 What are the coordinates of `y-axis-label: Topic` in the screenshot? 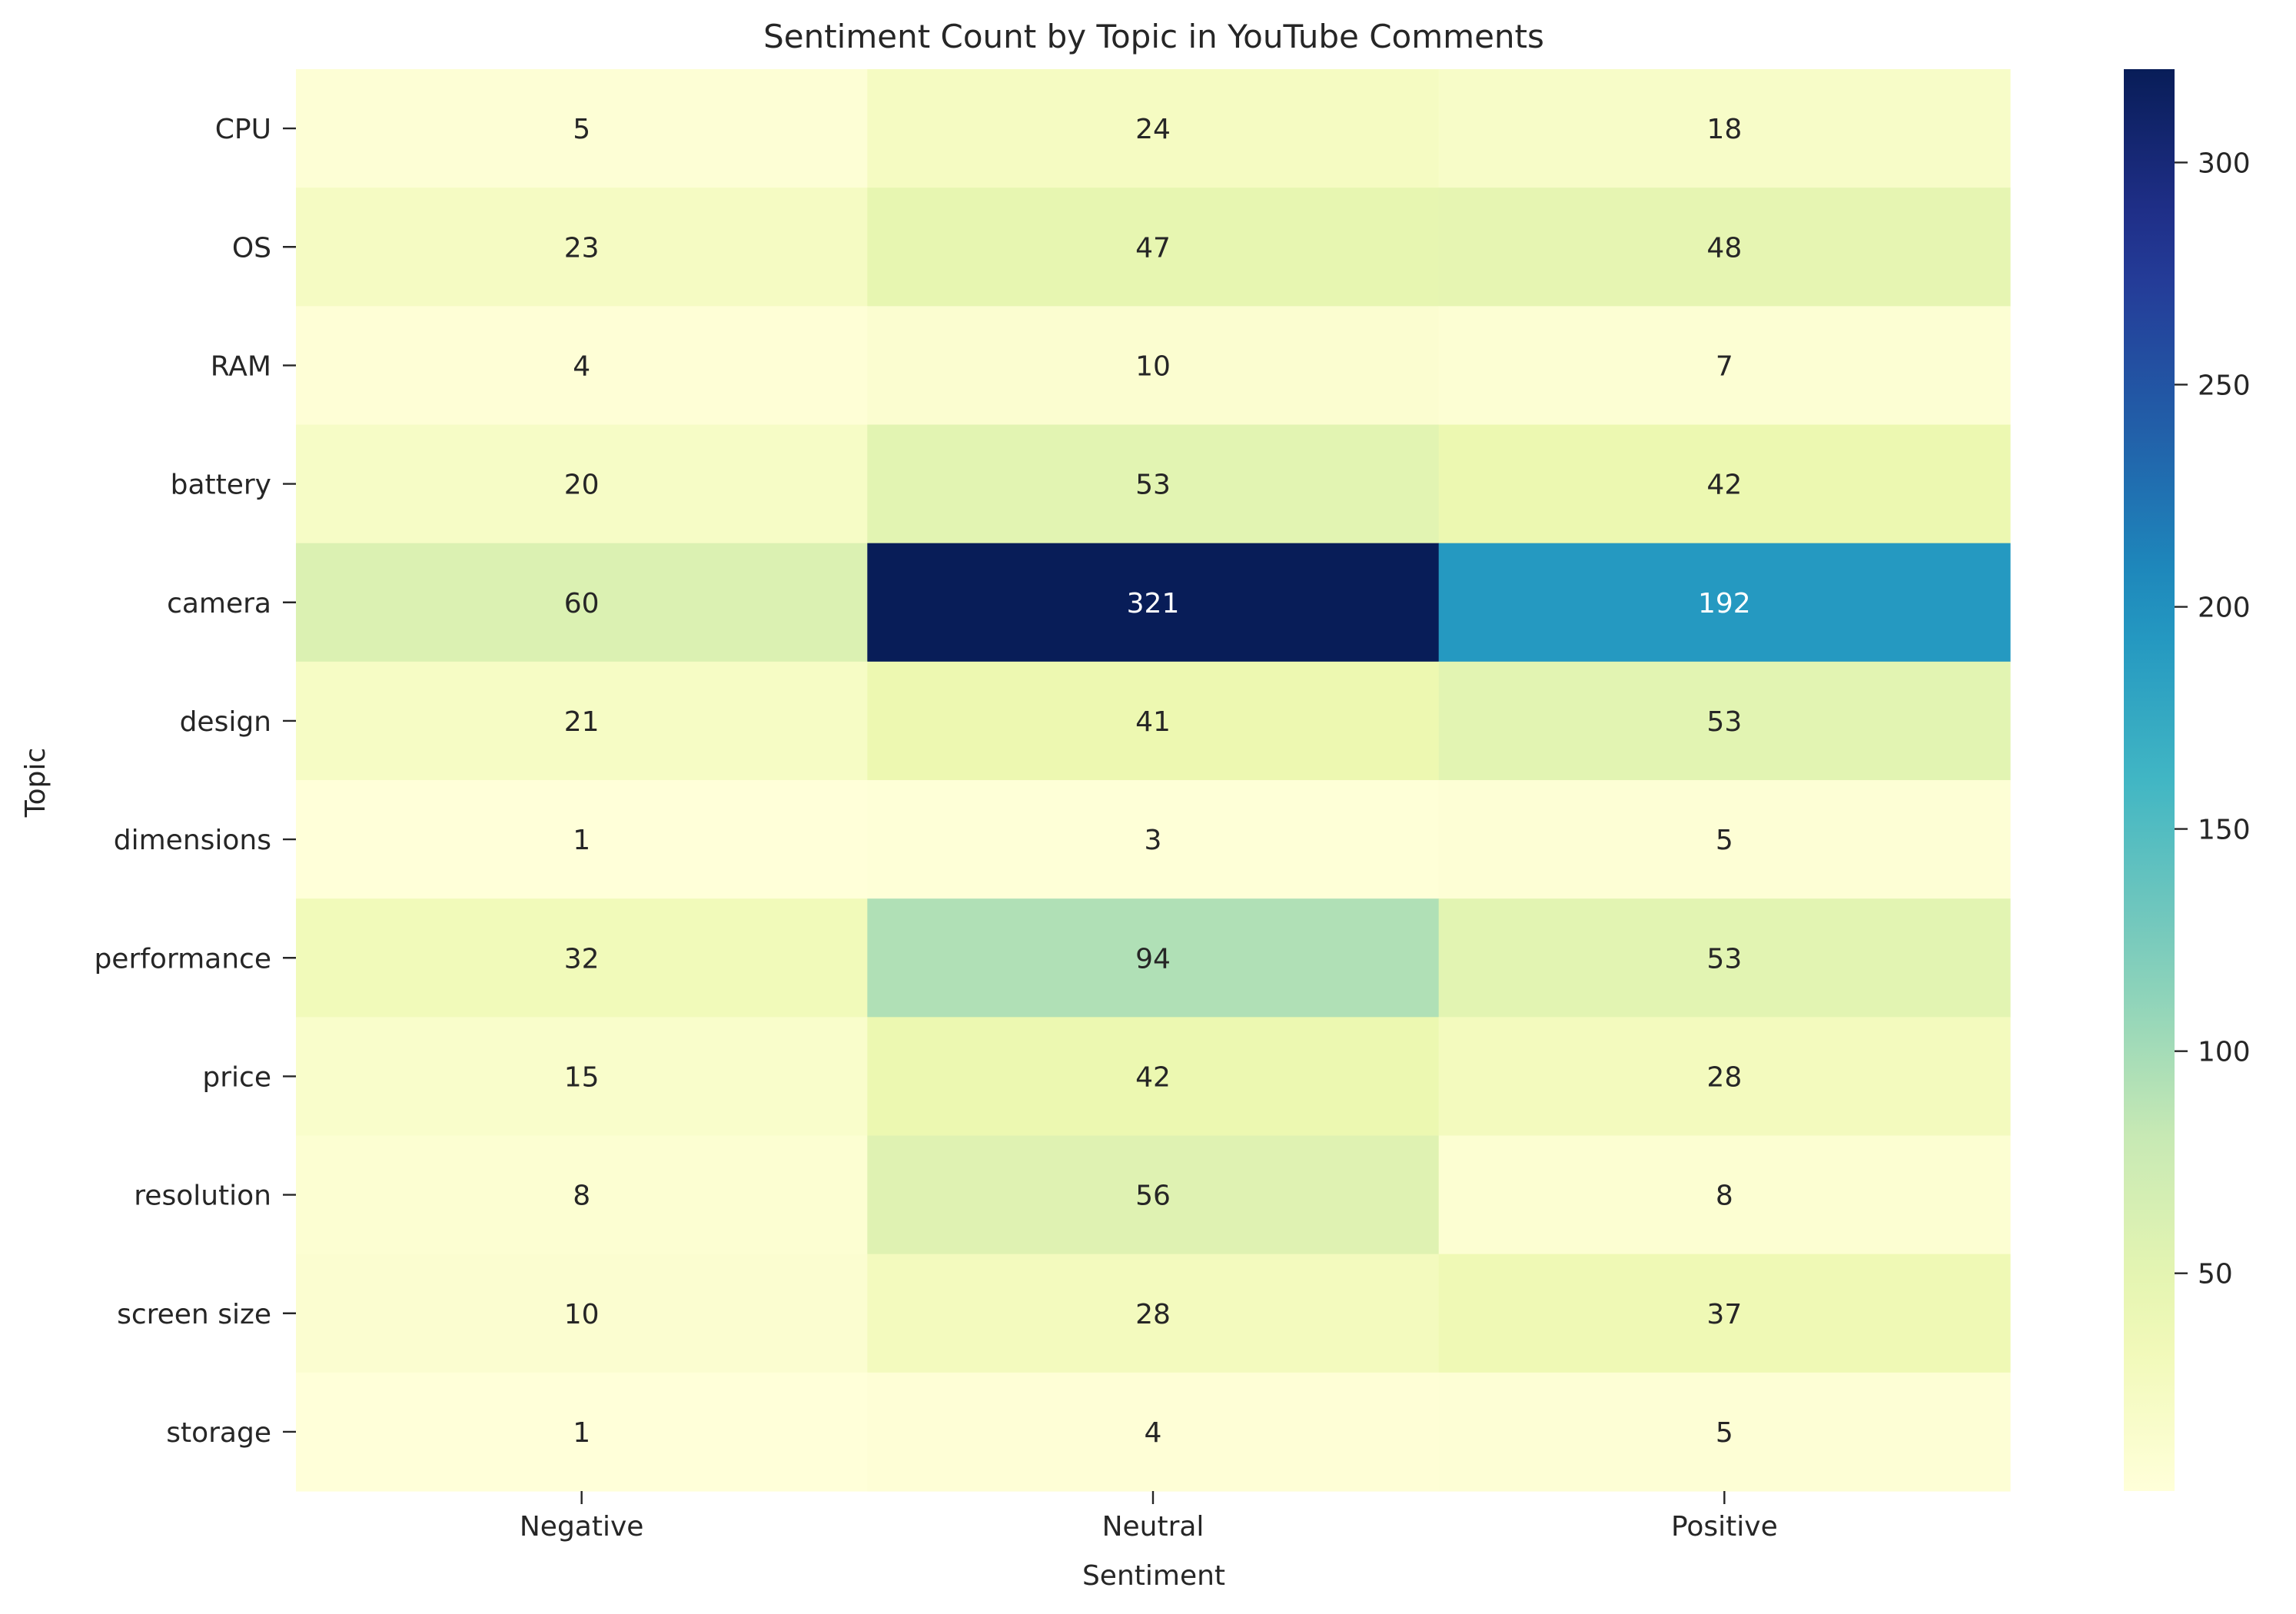 It's located at (36, 783).